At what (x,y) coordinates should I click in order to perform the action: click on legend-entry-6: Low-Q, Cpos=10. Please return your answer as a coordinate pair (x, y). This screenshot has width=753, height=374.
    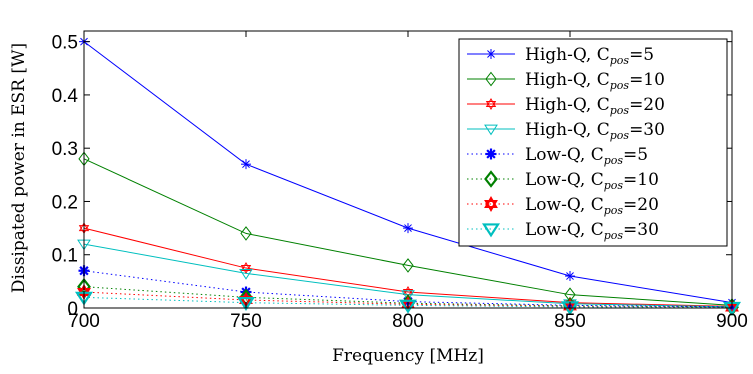
    Looking at the image, I should click on (563, 181).